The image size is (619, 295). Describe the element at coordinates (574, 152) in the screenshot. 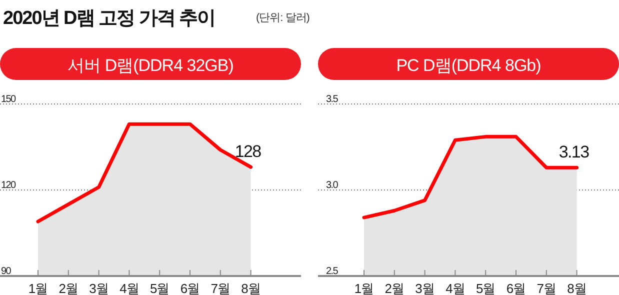

I see `data-label: 3.13` at that location.